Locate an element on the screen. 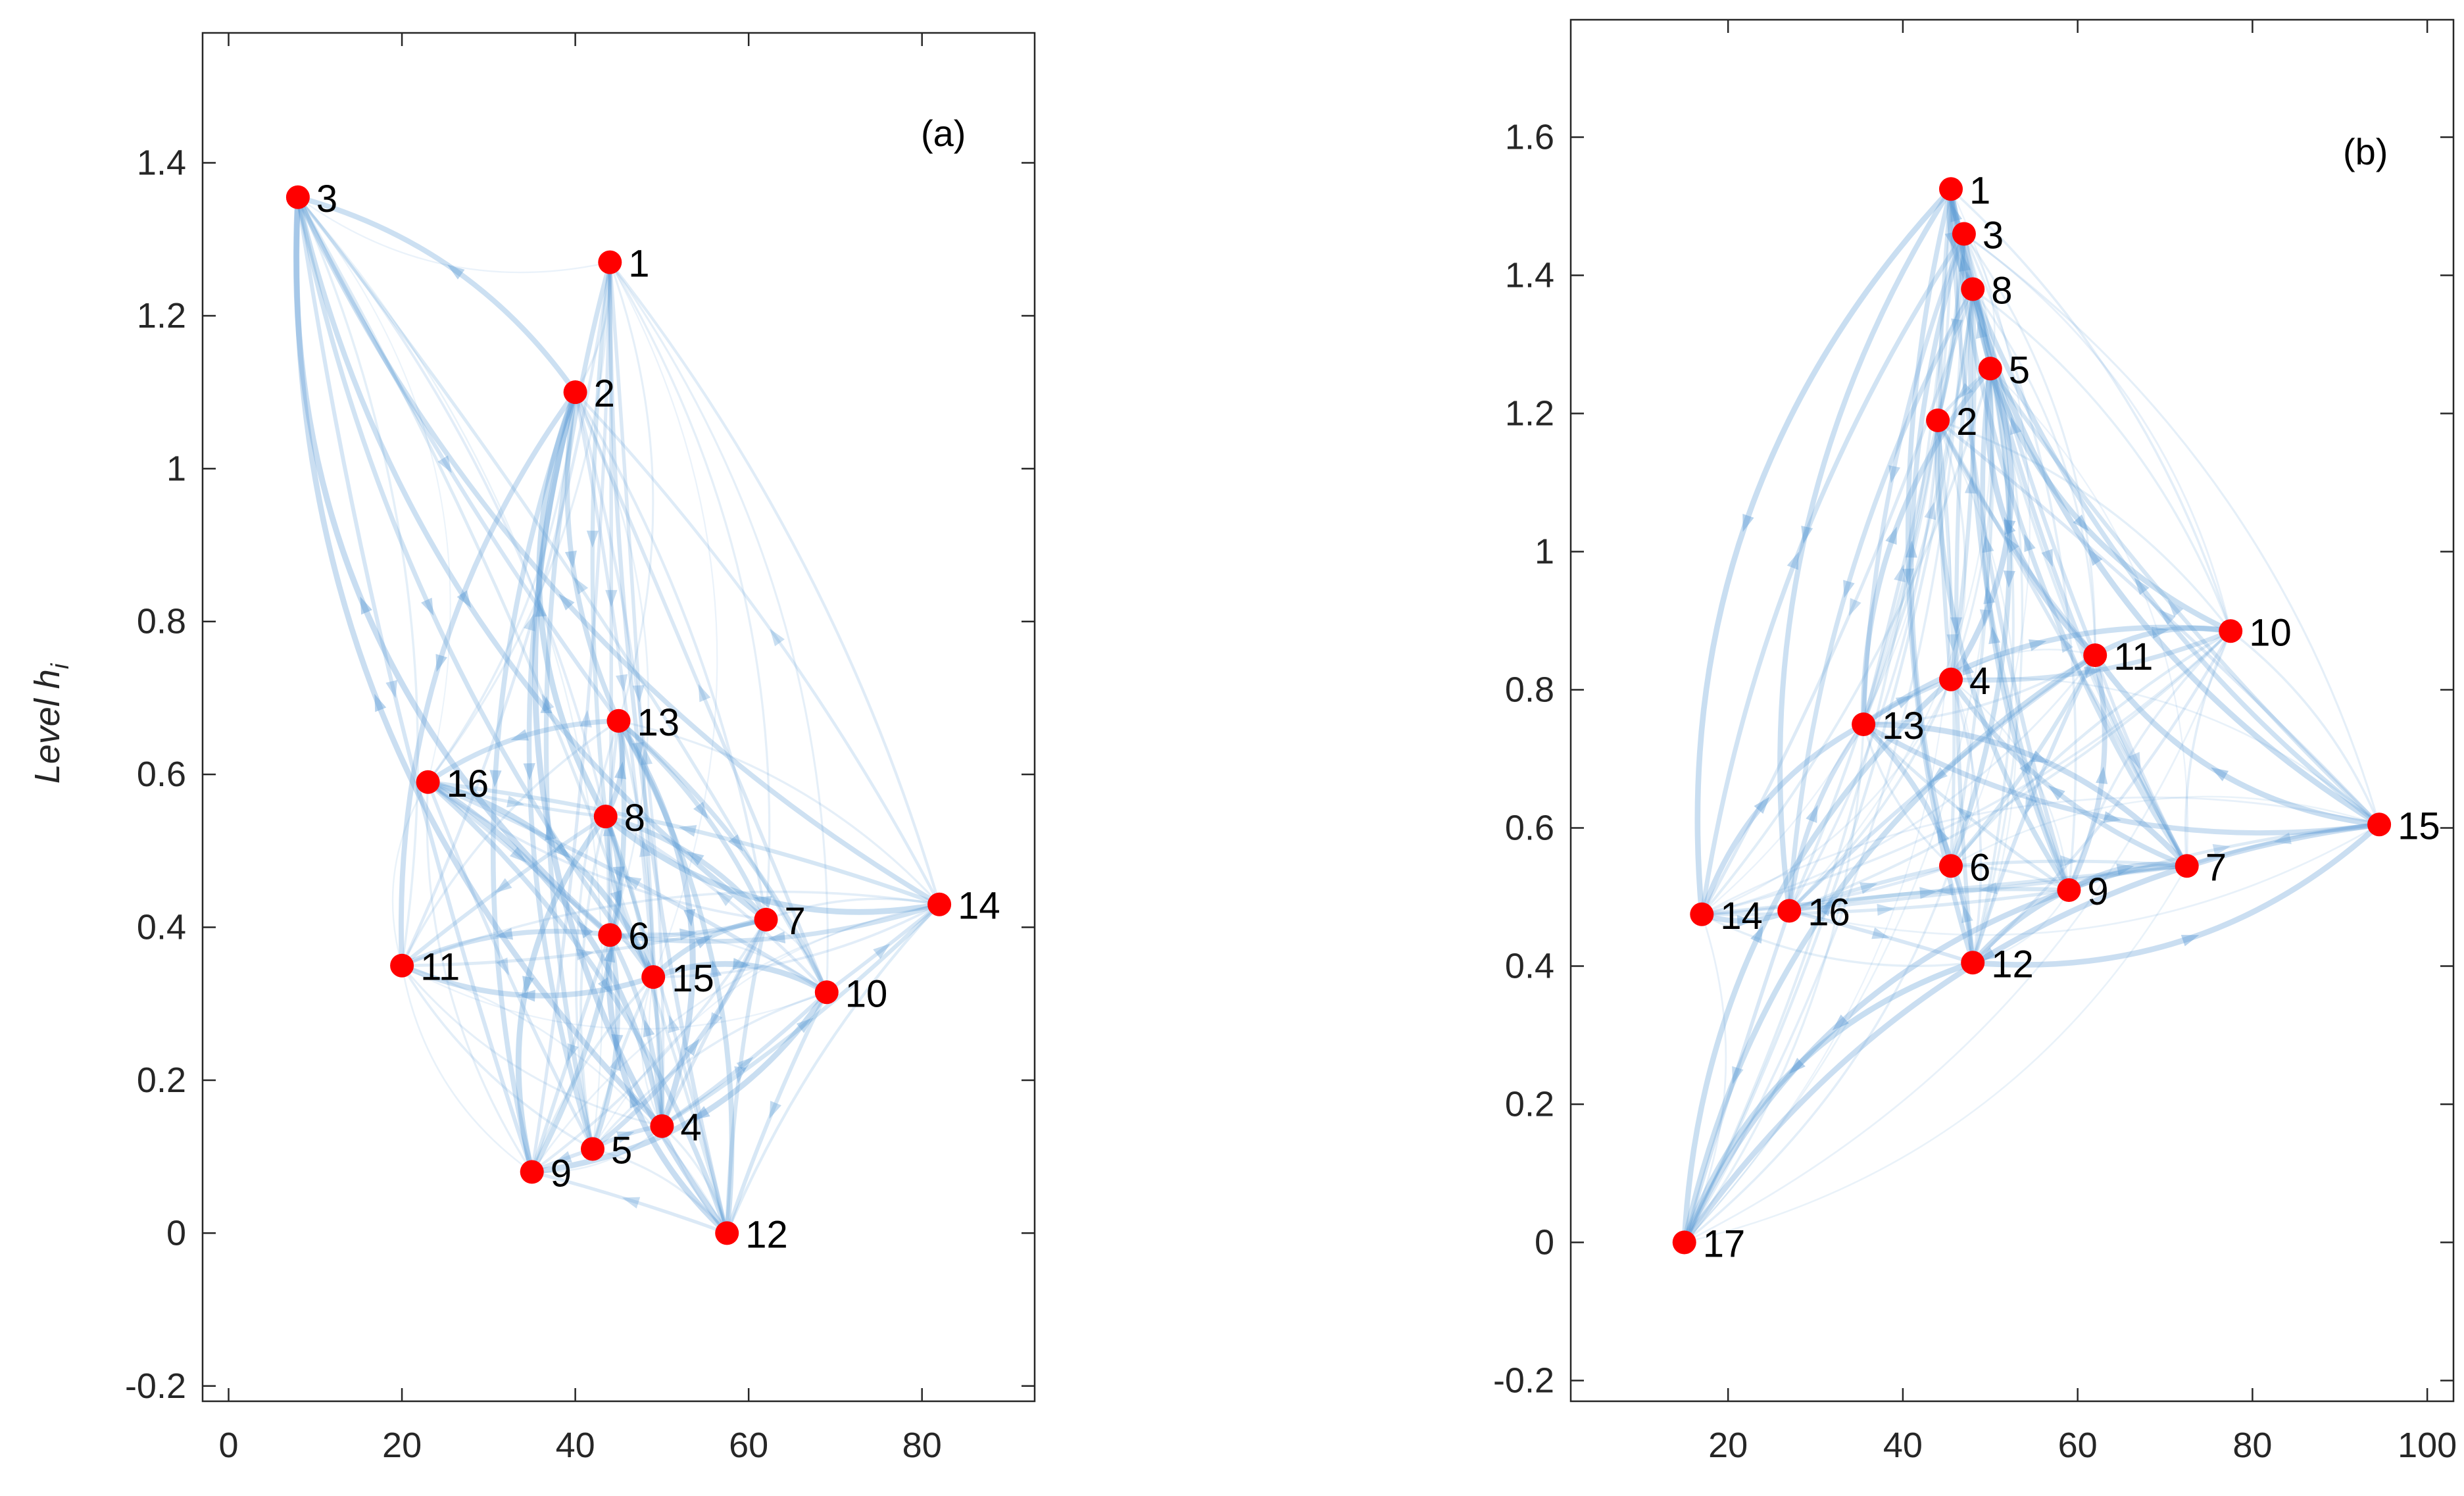 This screenshot has width=2464, height=1496. panel-b-node-label-14: 14 is located at coordinates (1741, 916).